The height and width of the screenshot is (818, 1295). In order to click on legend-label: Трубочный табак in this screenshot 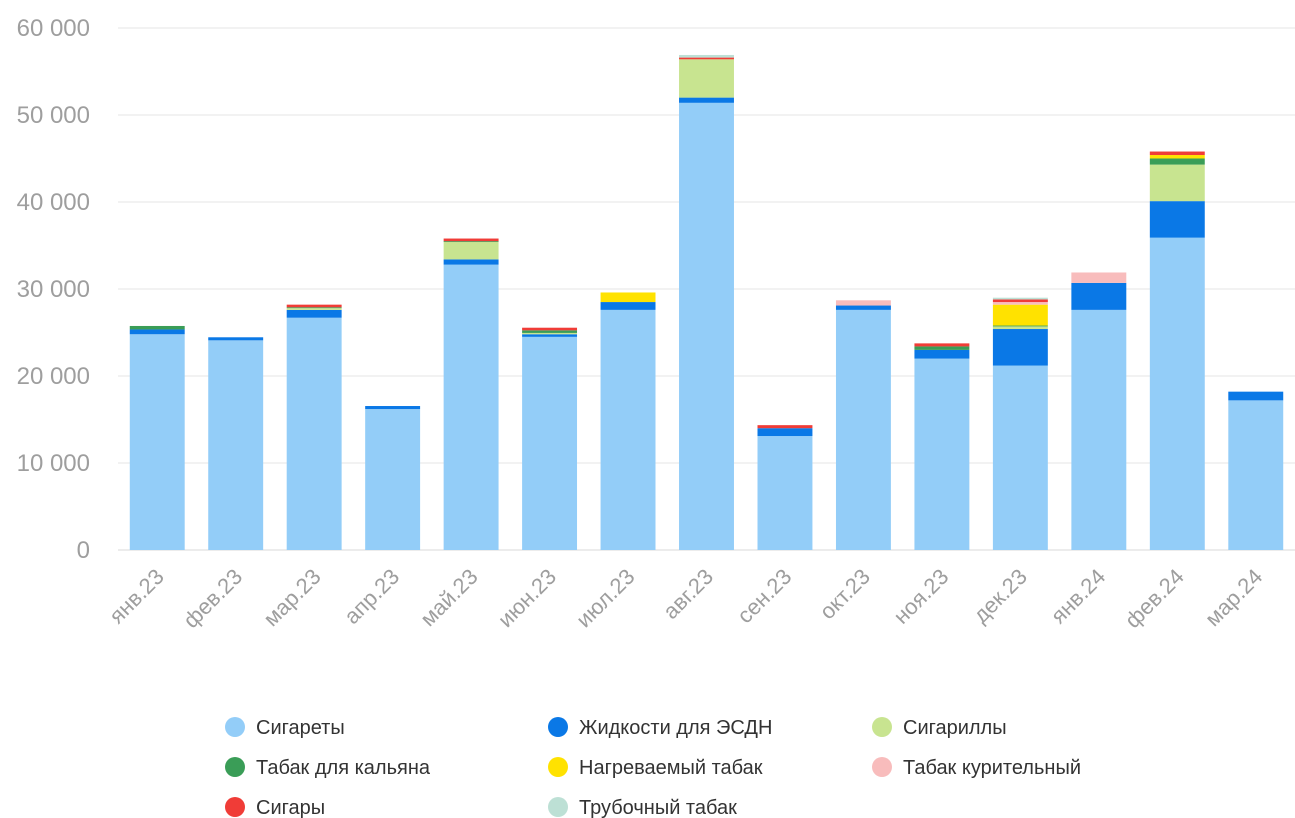, I will do `click(658, 807)`.